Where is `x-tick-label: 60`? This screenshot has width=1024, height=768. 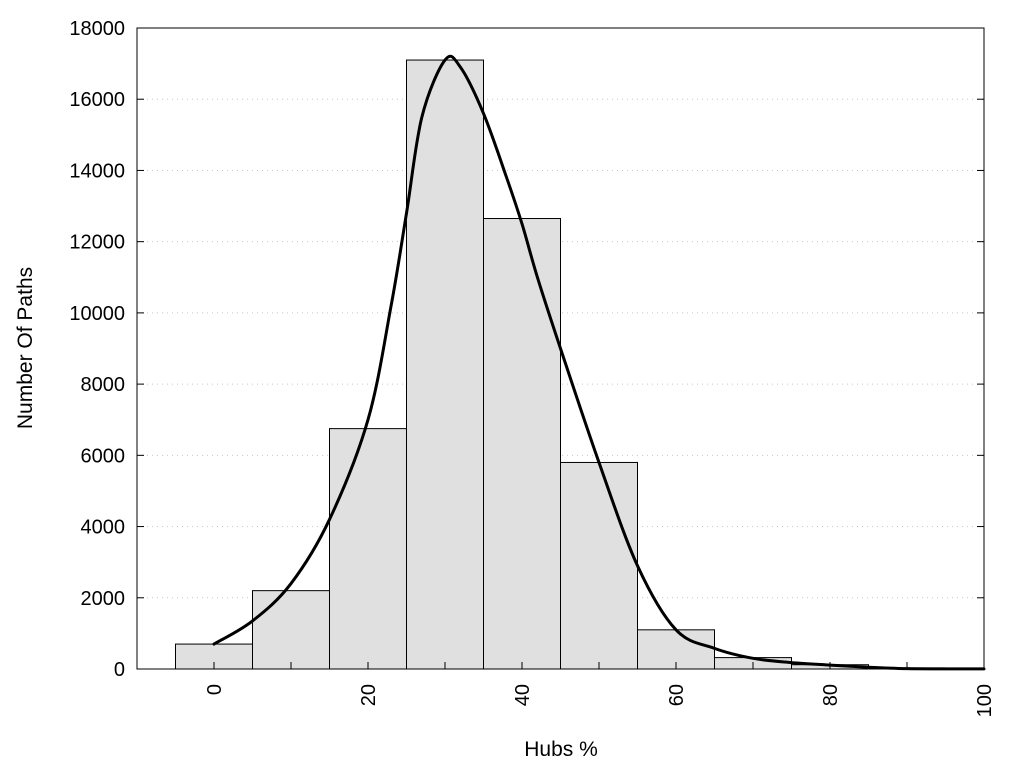
x-tick-label: 60 is located at coordinates (677, 695).